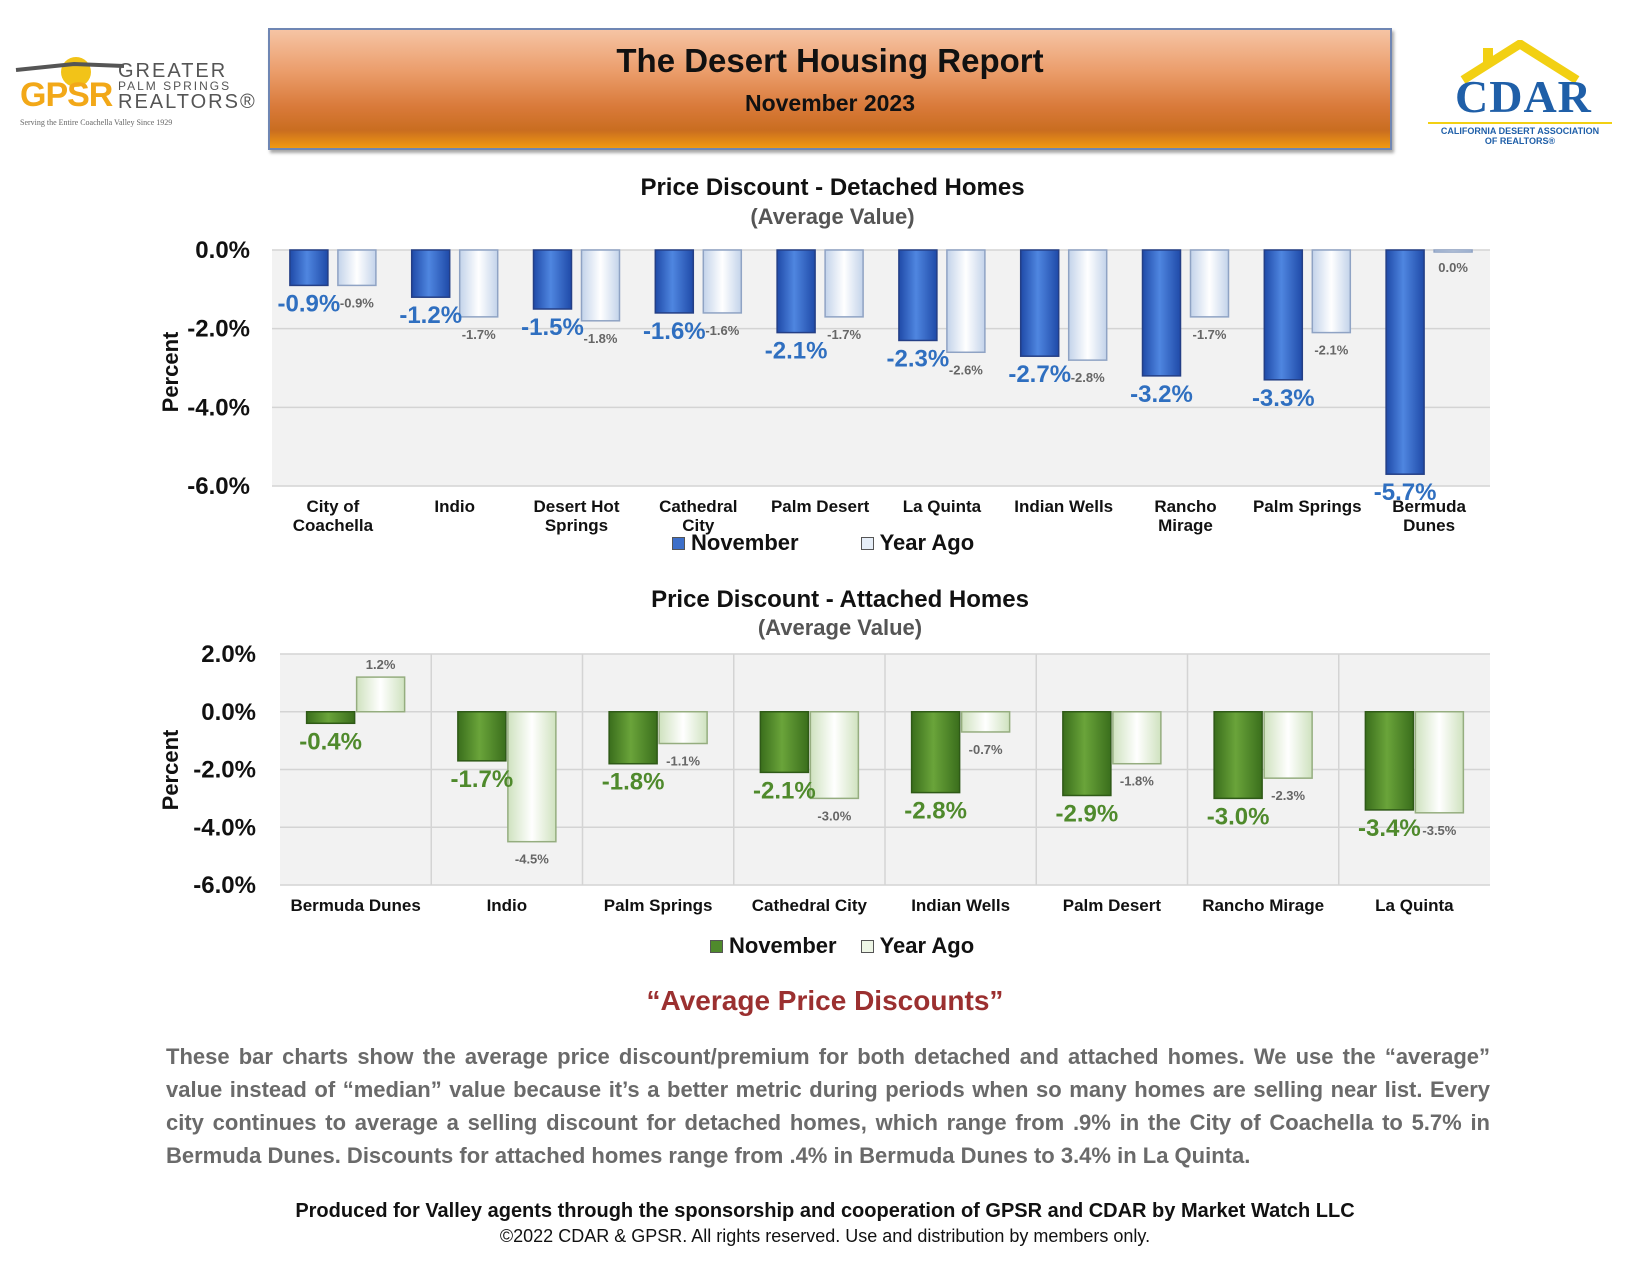 This screenshot has height=1275, width=1650. What do you see at coordinates (935, 811) in the screenshot?
I see `data-label-november-4: -2.8%` at bounding box center [935, 811].